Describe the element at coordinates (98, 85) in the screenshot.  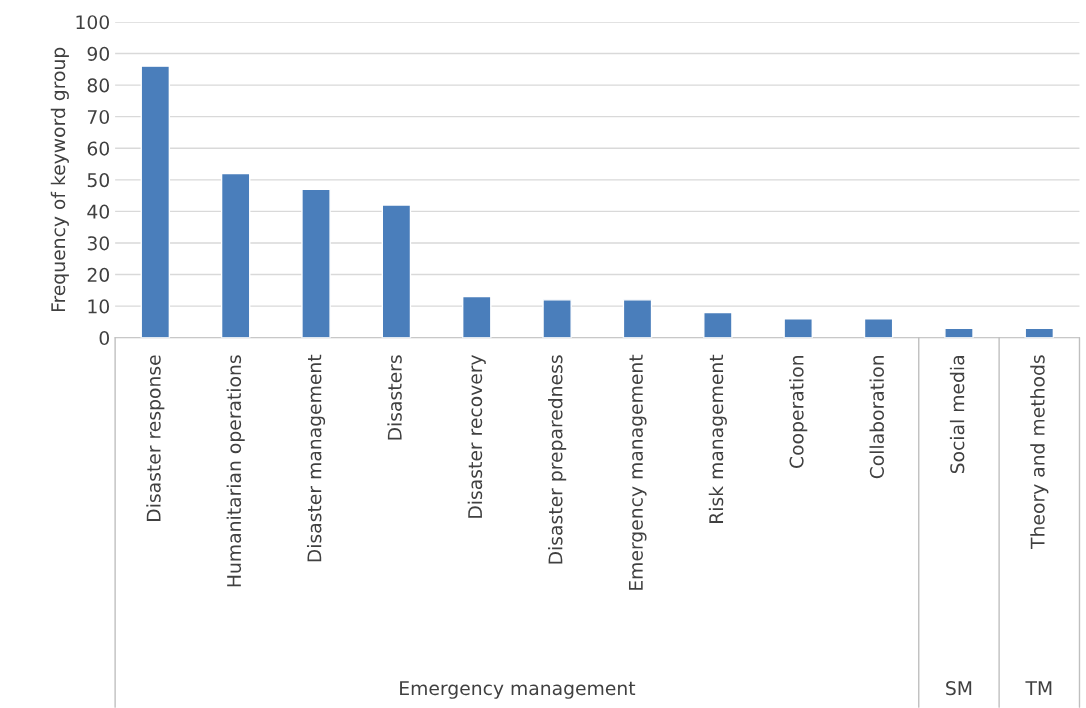
I see `y-tick-label: 80` at that location.